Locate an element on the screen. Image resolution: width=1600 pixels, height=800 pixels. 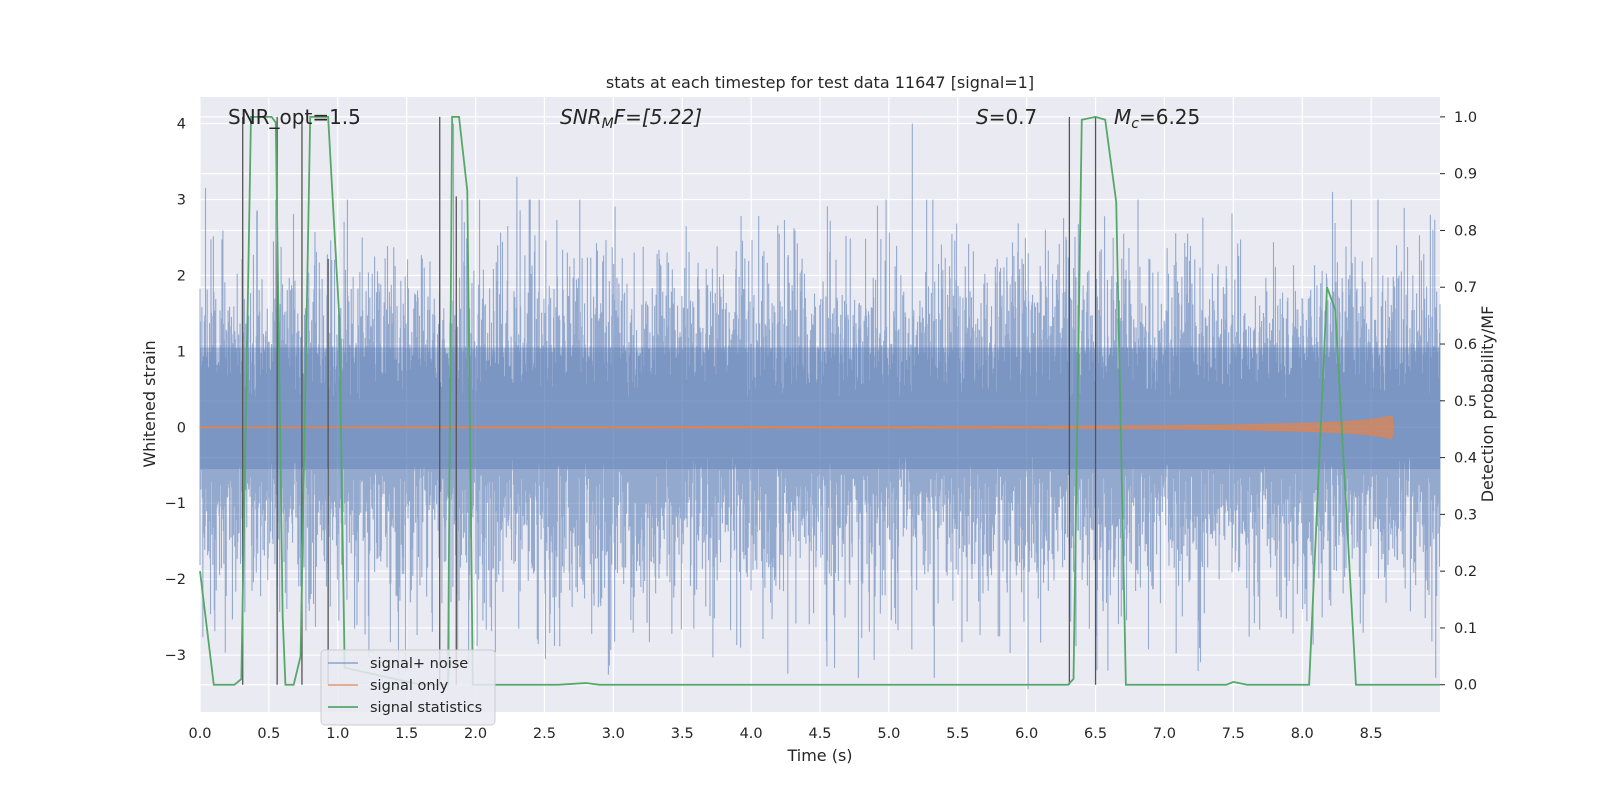
annotation-snr-mf-subscript: M is located at coordinates (608, 124).